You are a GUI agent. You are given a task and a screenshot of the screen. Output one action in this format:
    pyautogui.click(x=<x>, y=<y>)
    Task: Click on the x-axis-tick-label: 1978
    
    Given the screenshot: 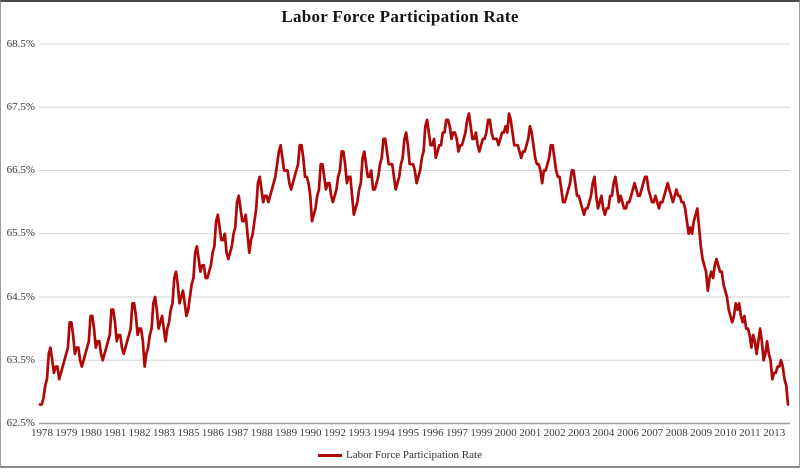 What is the action you would take?
    pyautogui.click(x=42, y=433)
    